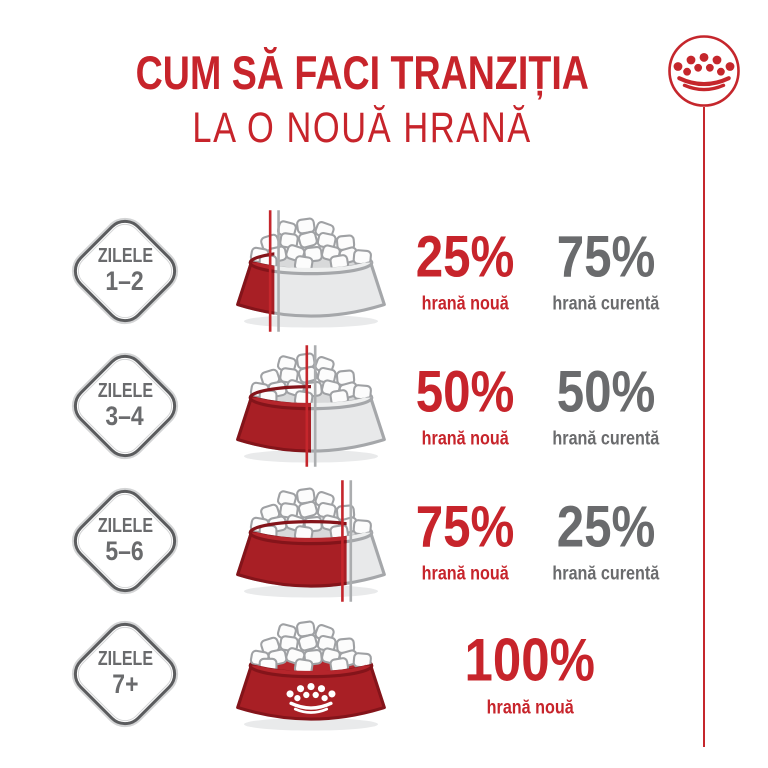  I want to click on page-title: CUM SĂ FACI TRANZIȚIA, so click(362, 72).